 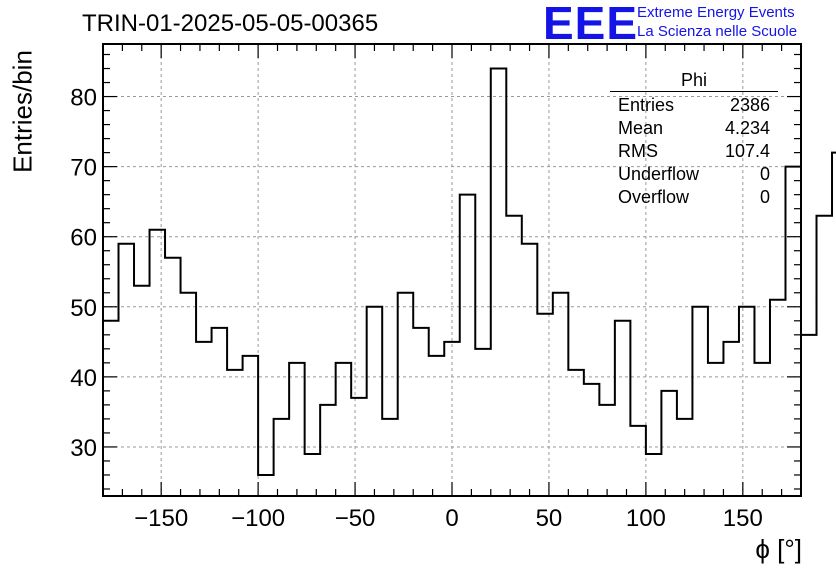 What do you see at coordinates (694, 105) in the screenshot?
I see `stats-row-entries: Entries 2386` at bounding box center [694, 105].